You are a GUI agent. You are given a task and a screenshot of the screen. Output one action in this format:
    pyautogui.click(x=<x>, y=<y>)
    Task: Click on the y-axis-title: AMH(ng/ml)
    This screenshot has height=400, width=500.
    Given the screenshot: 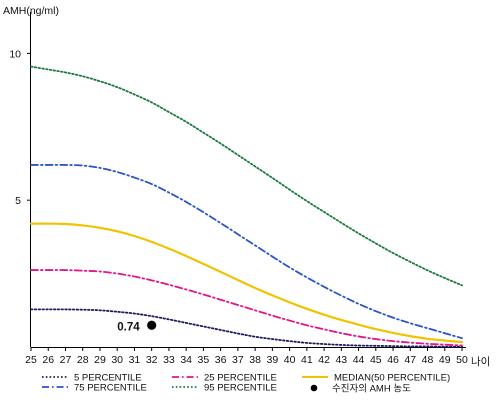 What is the action you would take?
    pyautogui.click(x=31, y=11)
    